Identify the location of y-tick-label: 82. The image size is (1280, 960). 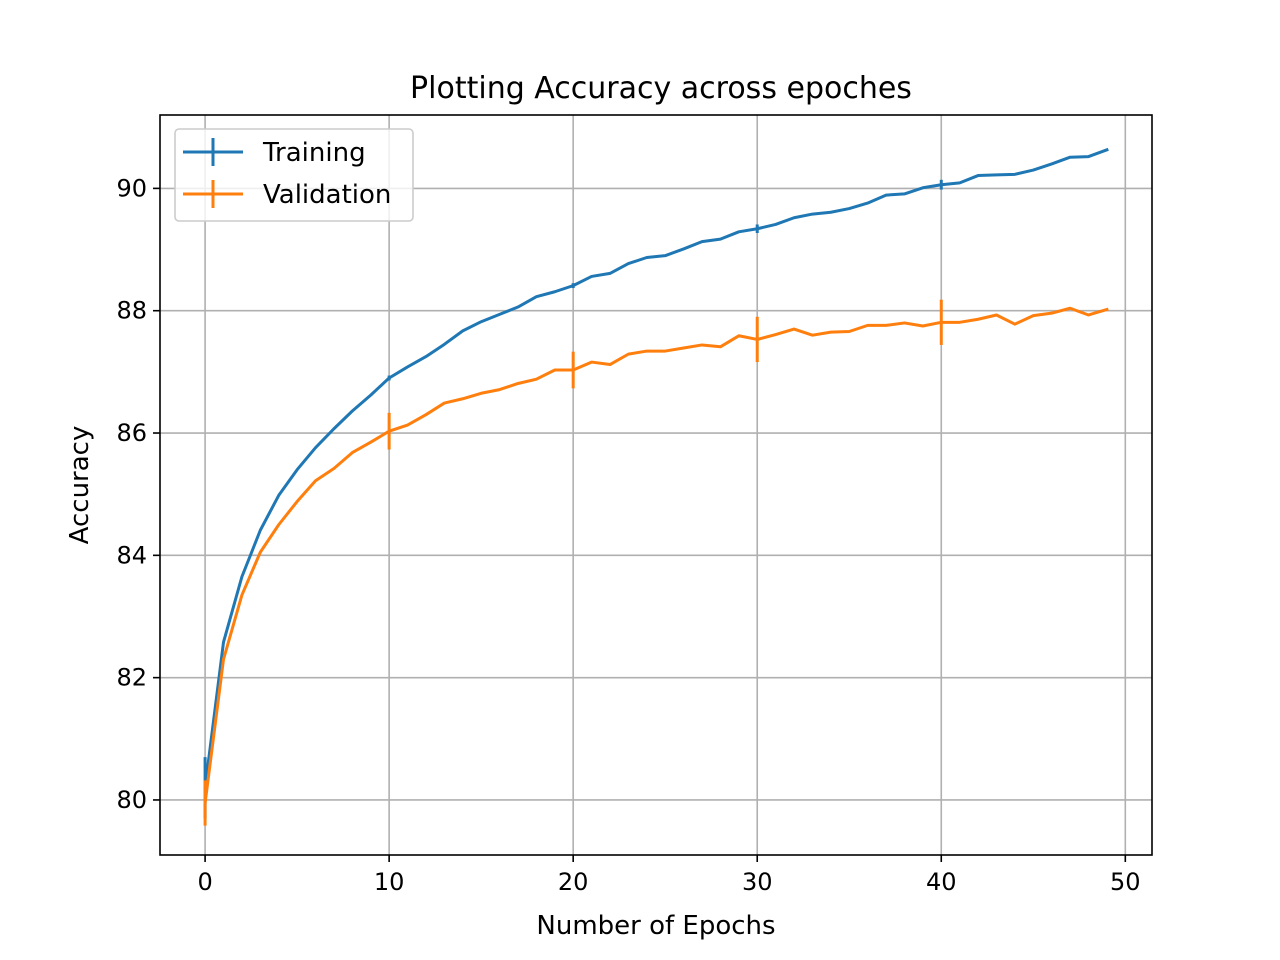
(131, 678).